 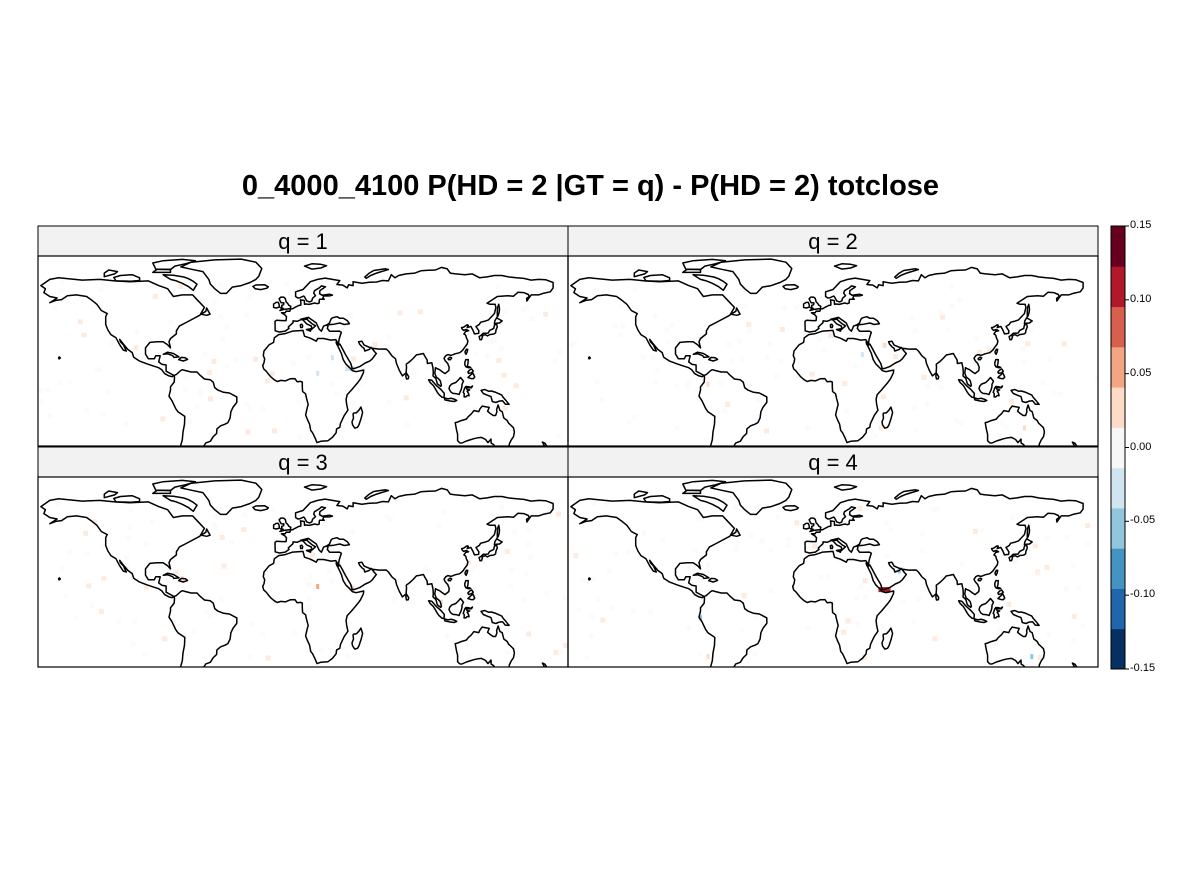 What do you see at coordinates (701, 576) in the screenshot?
I see `coastline-cuba` at bounding box center [701, 576].